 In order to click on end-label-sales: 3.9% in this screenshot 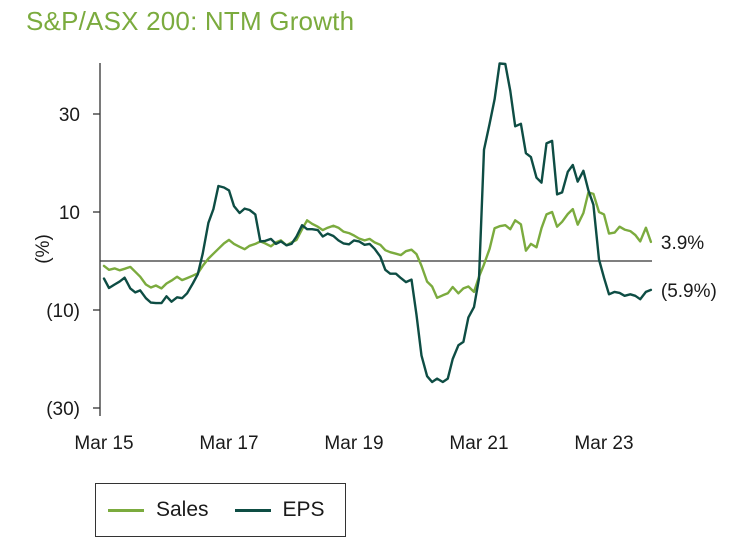, I will do `click(682, 243)`.